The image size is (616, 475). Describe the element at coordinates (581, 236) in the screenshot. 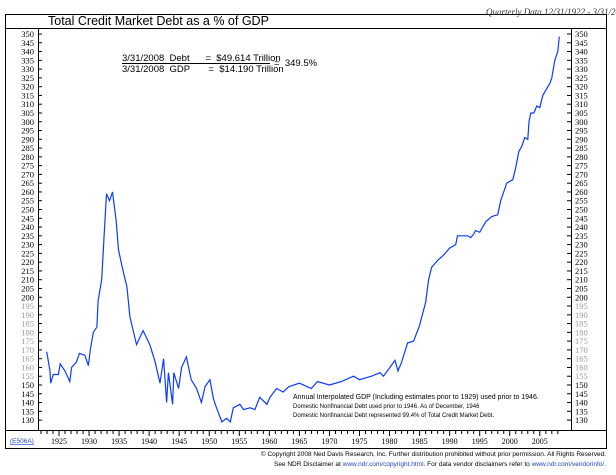

I see `y-tick-label-right: 235` at that location.